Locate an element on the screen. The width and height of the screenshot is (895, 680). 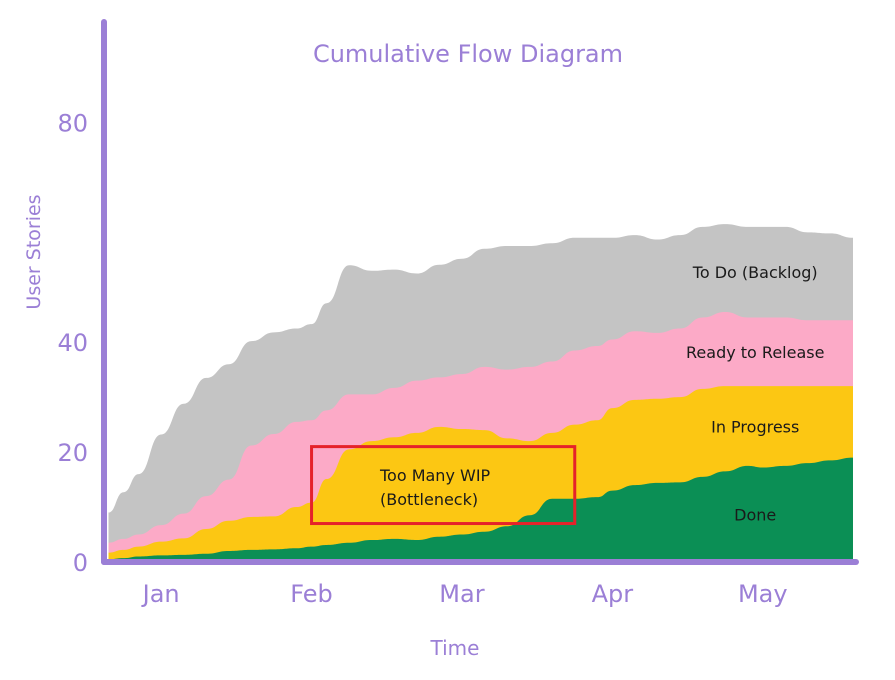
y-tick-20: 20 is located at coordinates (72, 453).